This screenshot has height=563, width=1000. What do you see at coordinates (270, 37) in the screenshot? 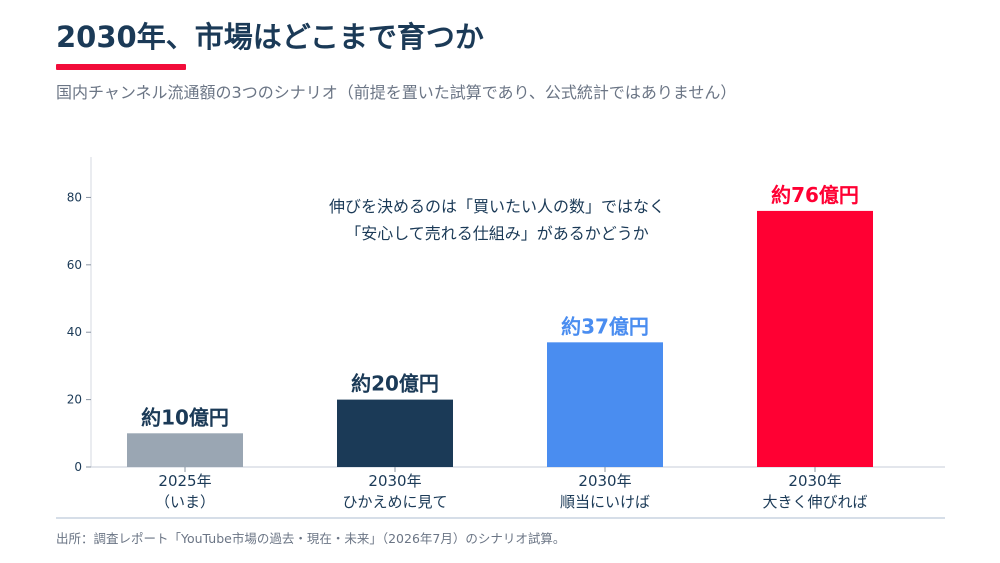
I see `chart-title: 2030年、市場はどこまで育つか` at bounding box center [270, 37].